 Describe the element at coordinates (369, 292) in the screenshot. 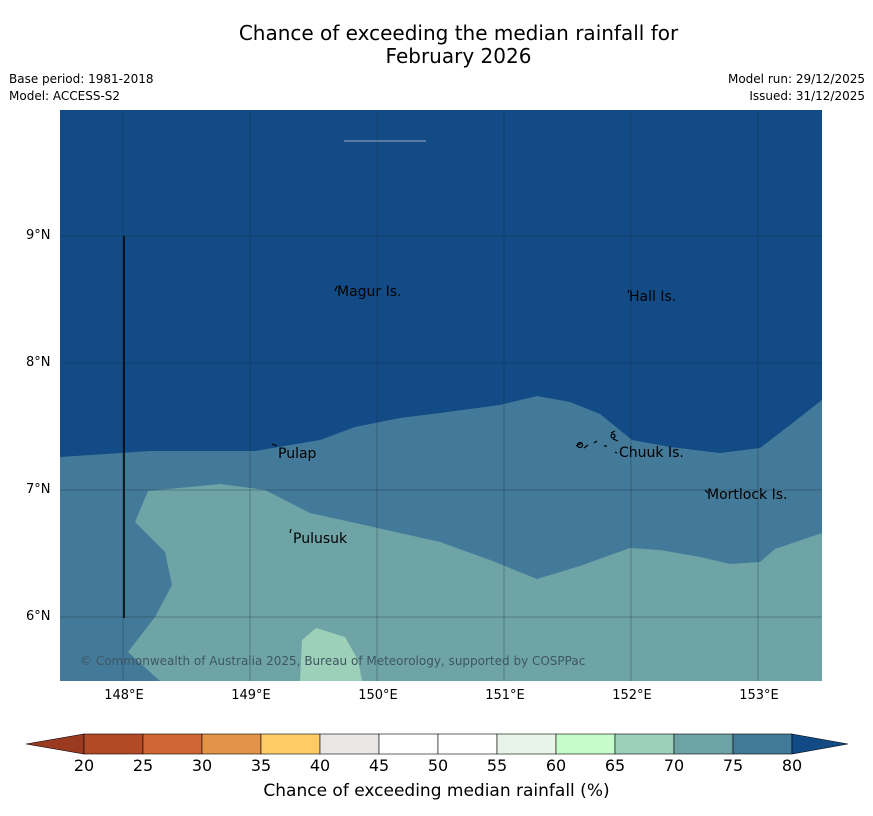

I see `place-magur: Magur Is.` at that location.